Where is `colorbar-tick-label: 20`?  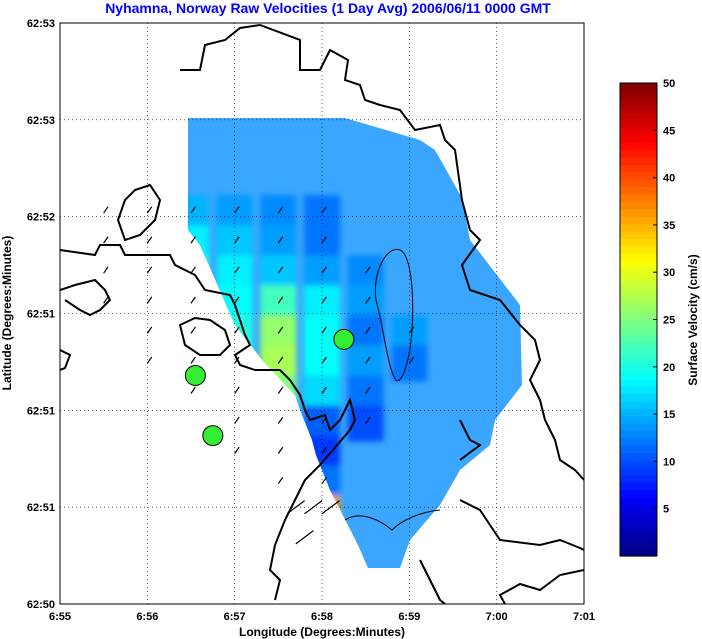 colorbar-tick-label: 20 is located at coordinates (669, 368).